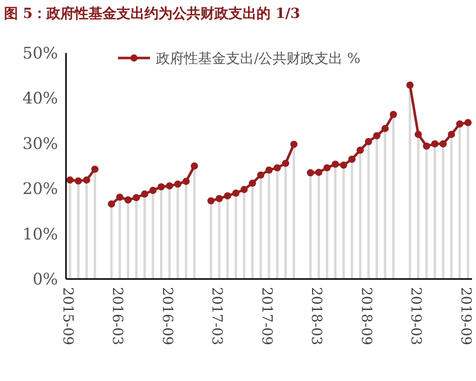  What do you see at coordinates (416, 316) in the screenshot?
I see `x-tick-label: 2019-03` at bounding box center [416, 316].